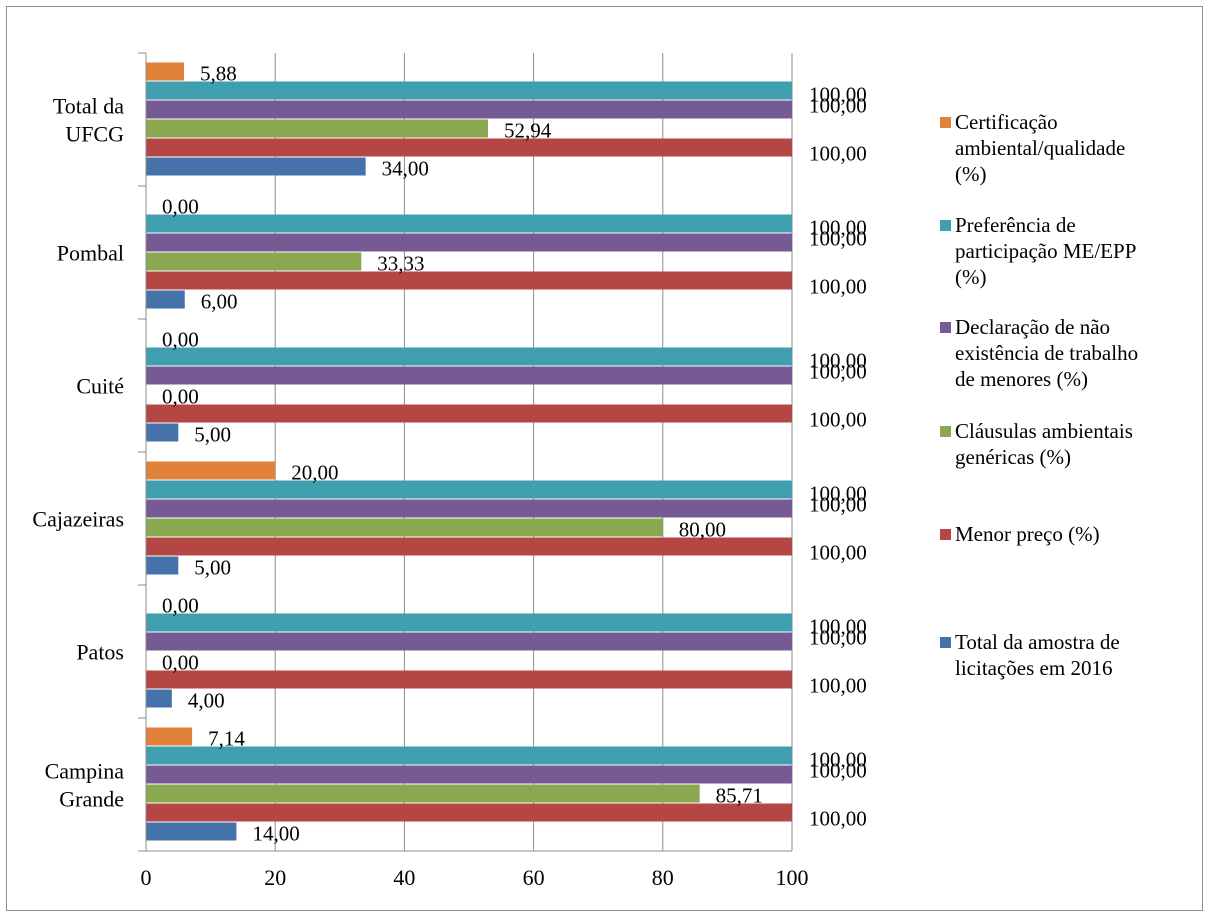 This screenshot has height=917, width=1209. Describe the element at coordinates (400, 264) in the screenshot. I see `data-label: 33,33` at that location.